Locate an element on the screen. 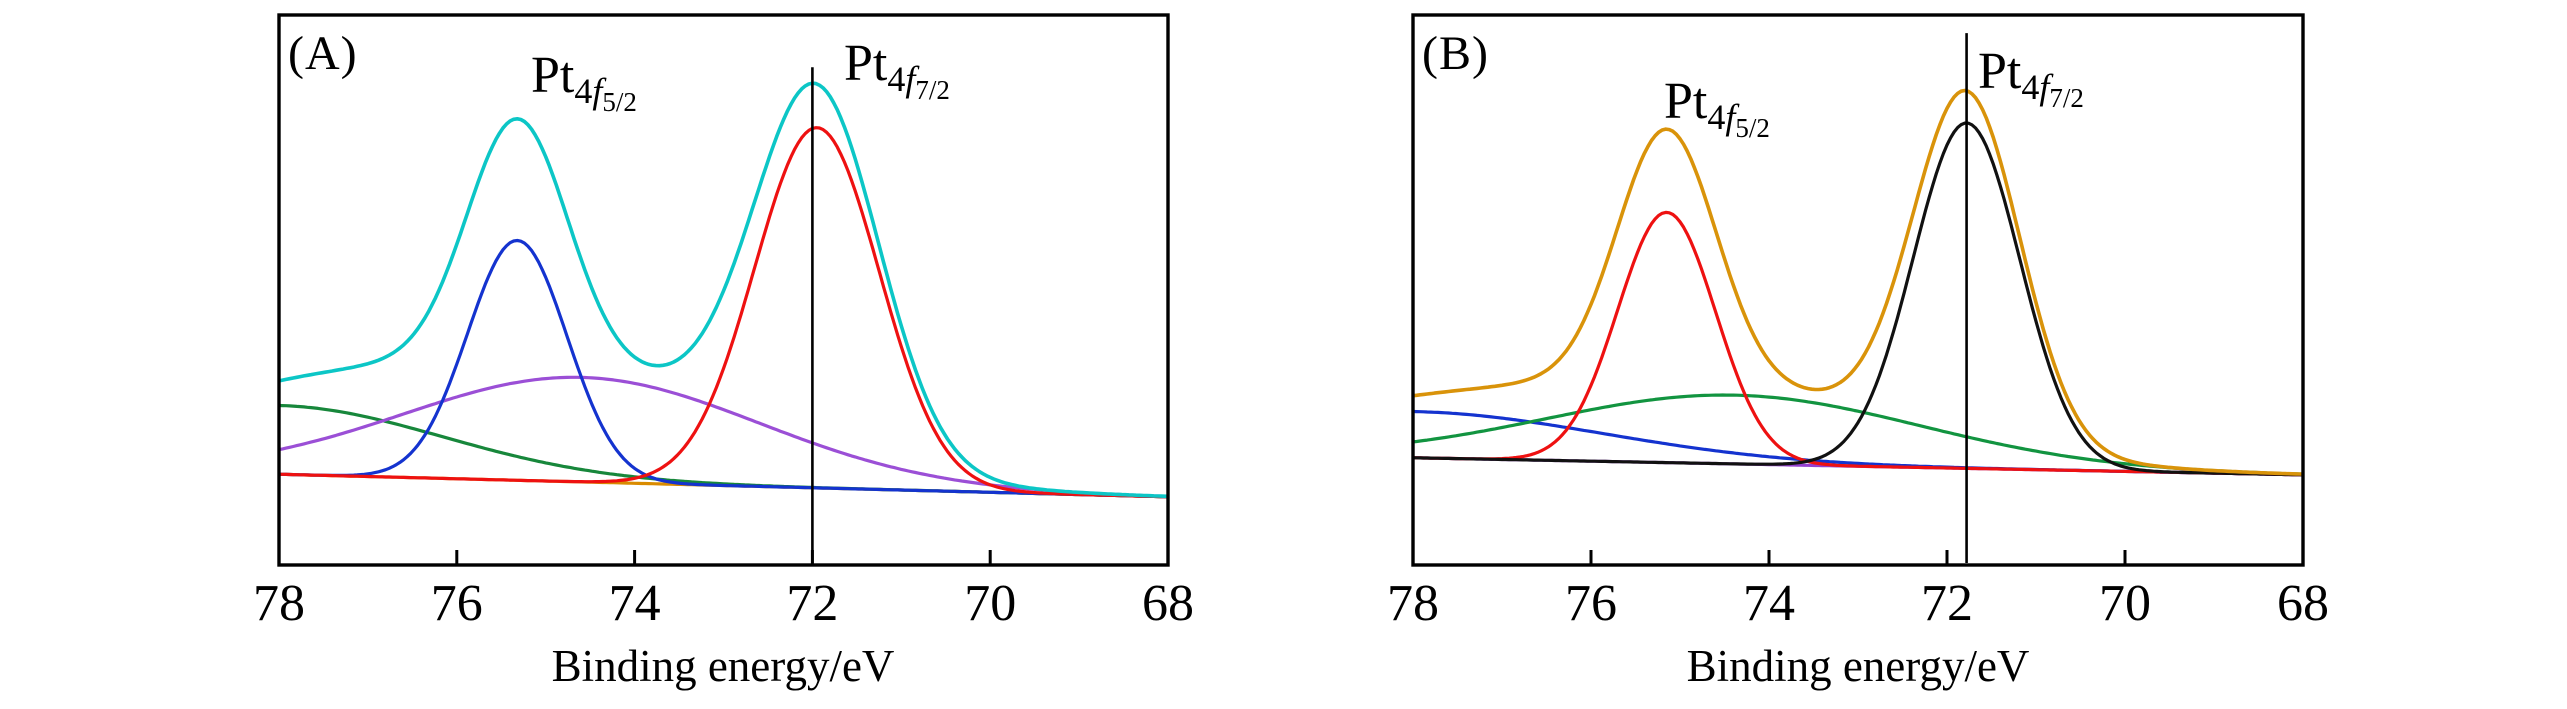 This screenshot has height=709, width=2567. peak-label-b-pt4f7-2: Pt4f7/2 is located at coordinates (2031, 79).